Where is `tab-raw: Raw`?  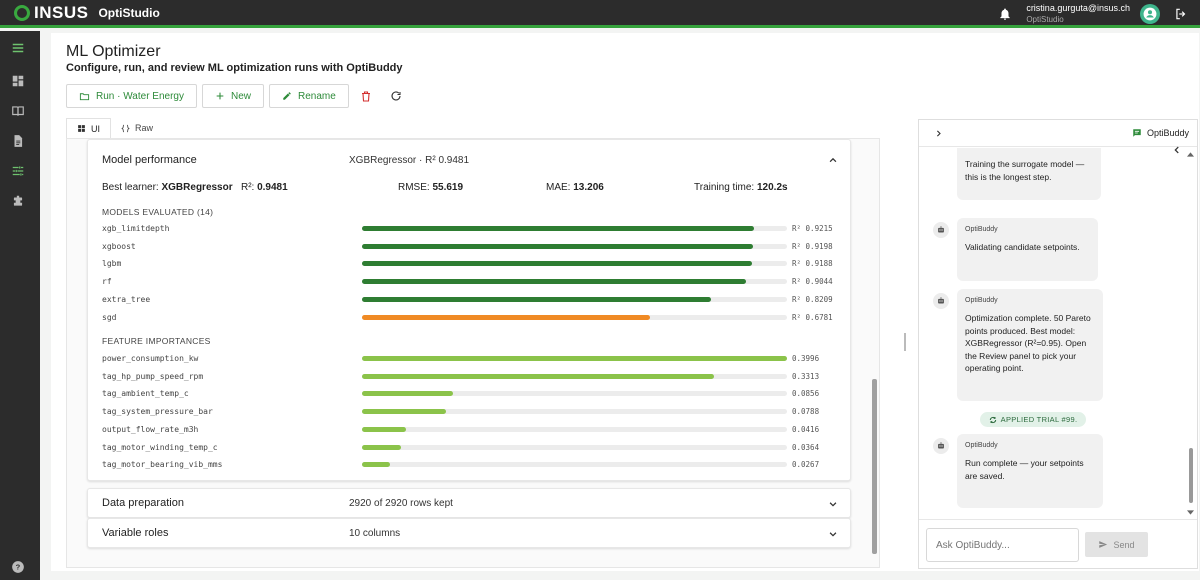 tab-raw: Raw is located at coordinates (137, 128).